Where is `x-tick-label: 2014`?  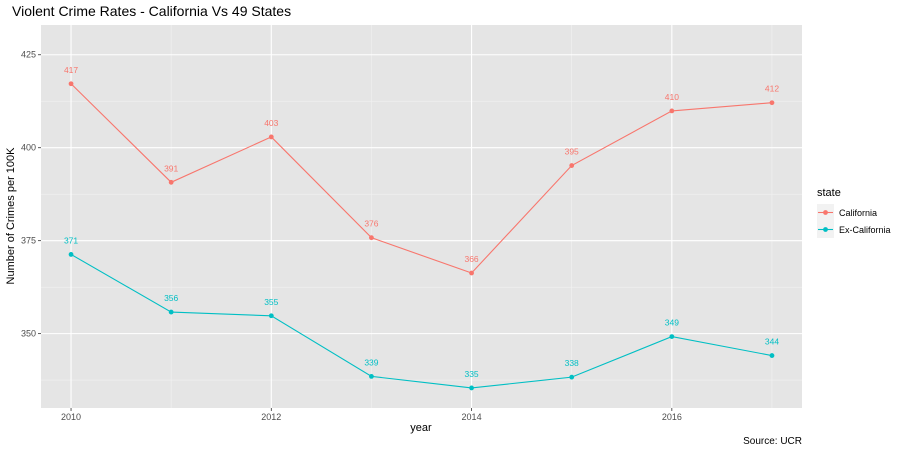
x-tick-label: 2014 is located at coordinates (472, 417).